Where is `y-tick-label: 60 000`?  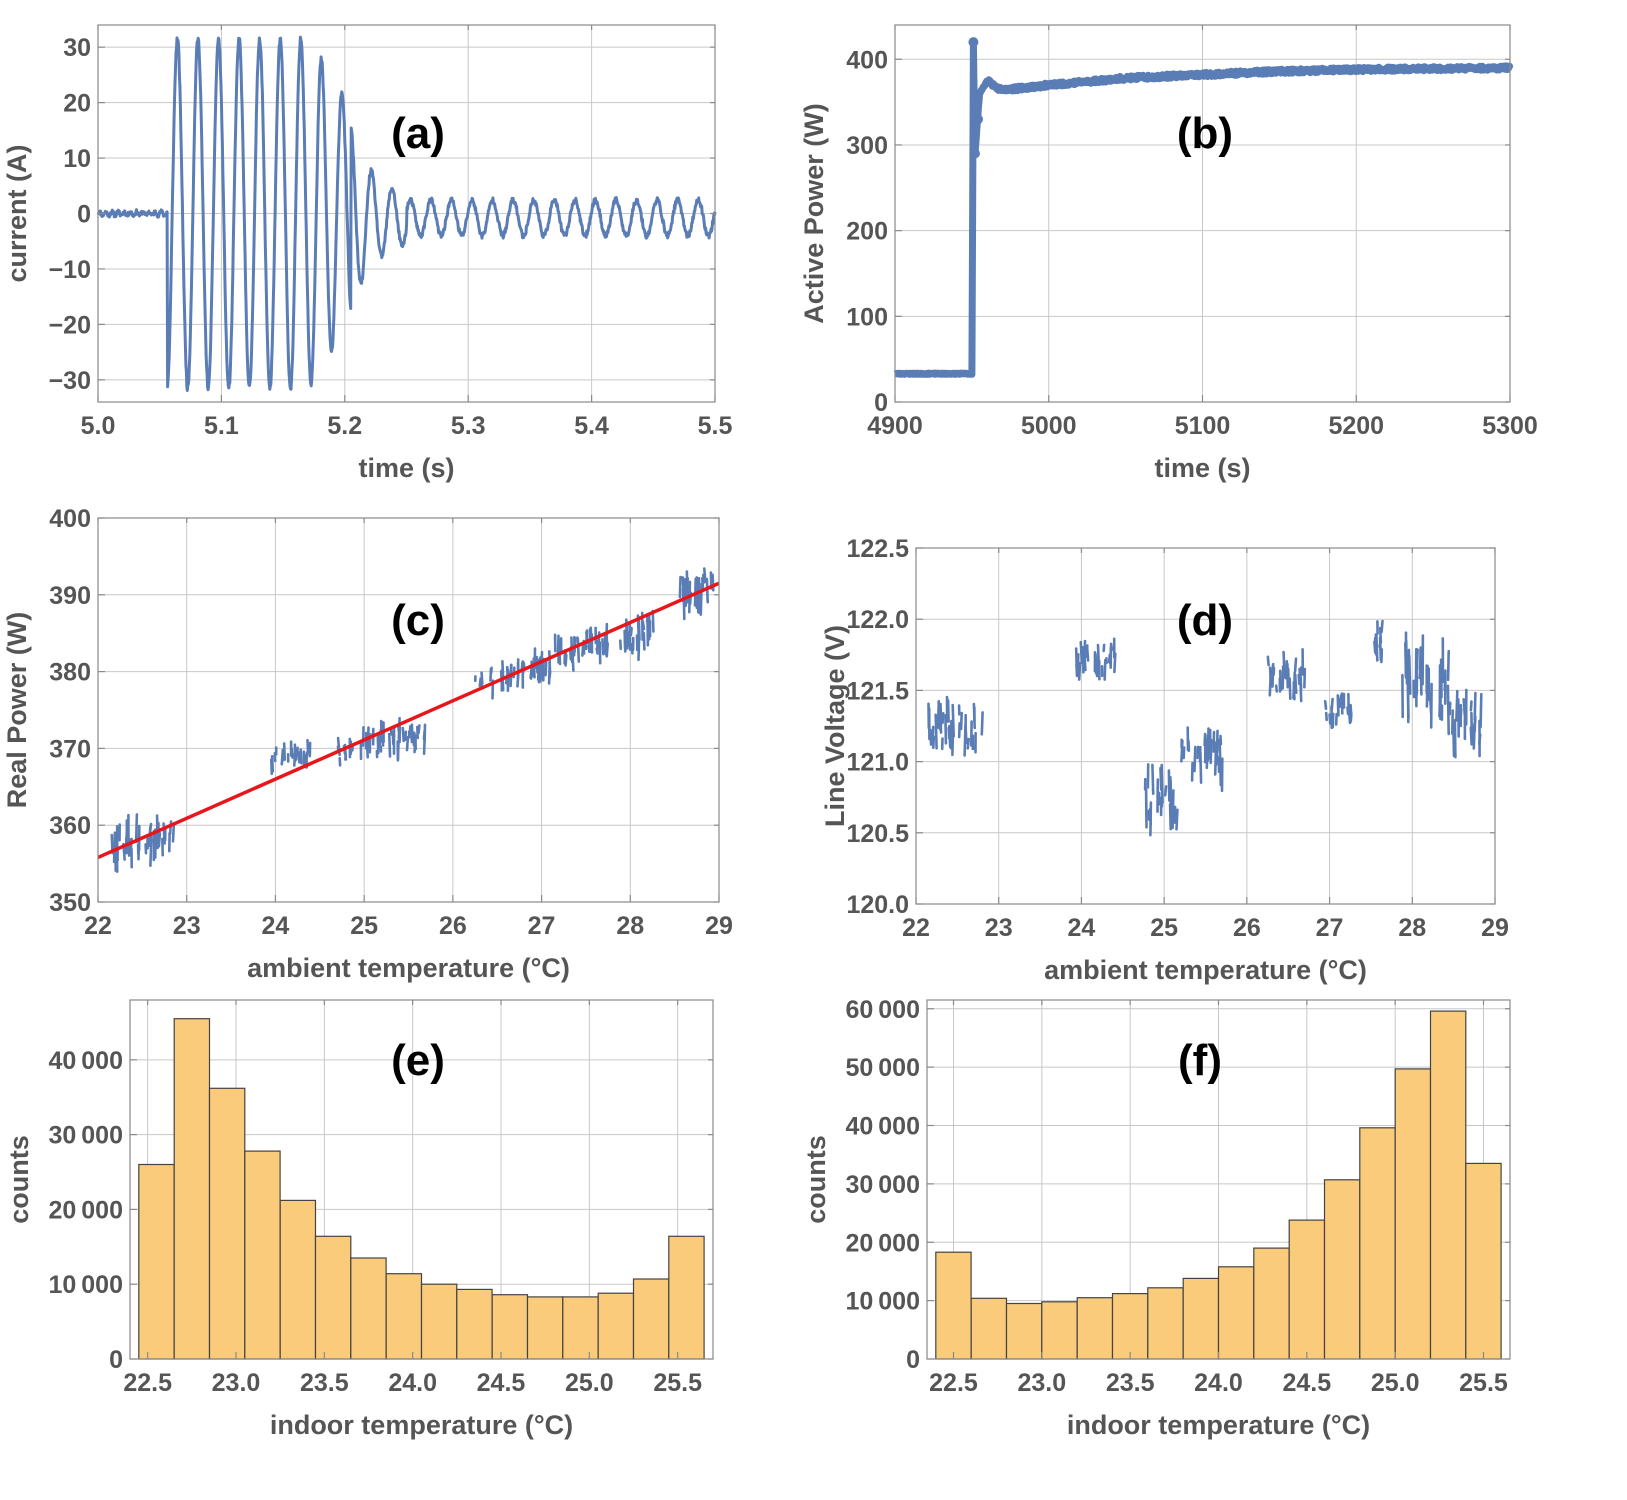
y-tick-label: 60 000 is located at coordinates (882, 1010).